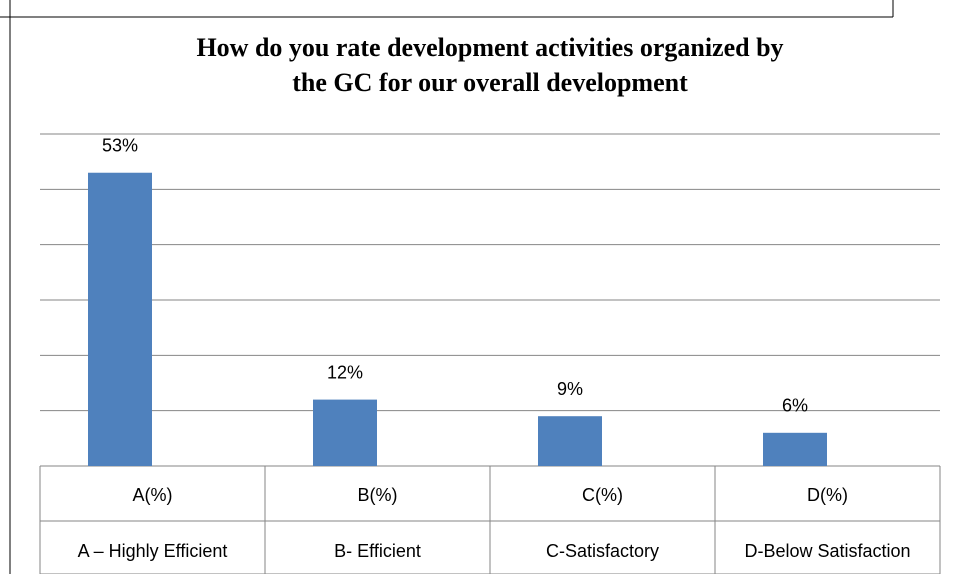 The image size is (957, 574). What do you see at coordinates (795, 406) in the screenshot?
I see `data-label: 6%` at bounding box center [795, 406].